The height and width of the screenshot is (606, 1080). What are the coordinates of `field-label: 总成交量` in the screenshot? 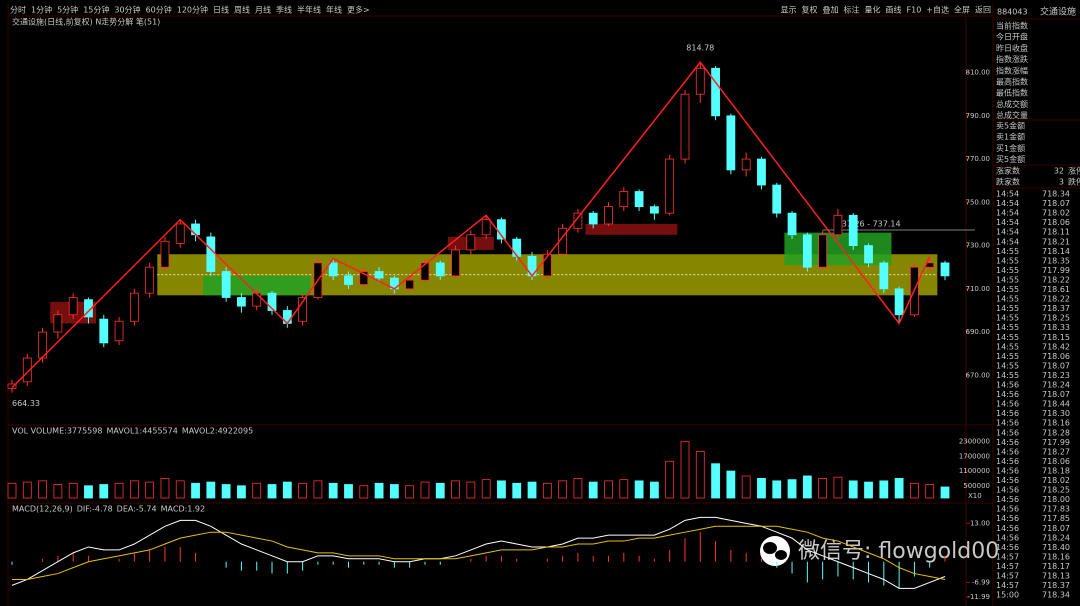 It's located at (1012, 115).